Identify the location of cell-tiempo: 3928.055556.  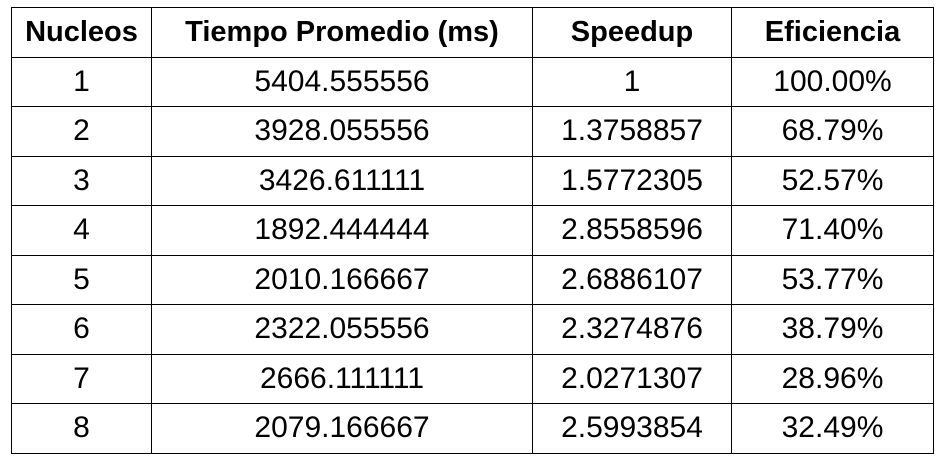
(342, 131).